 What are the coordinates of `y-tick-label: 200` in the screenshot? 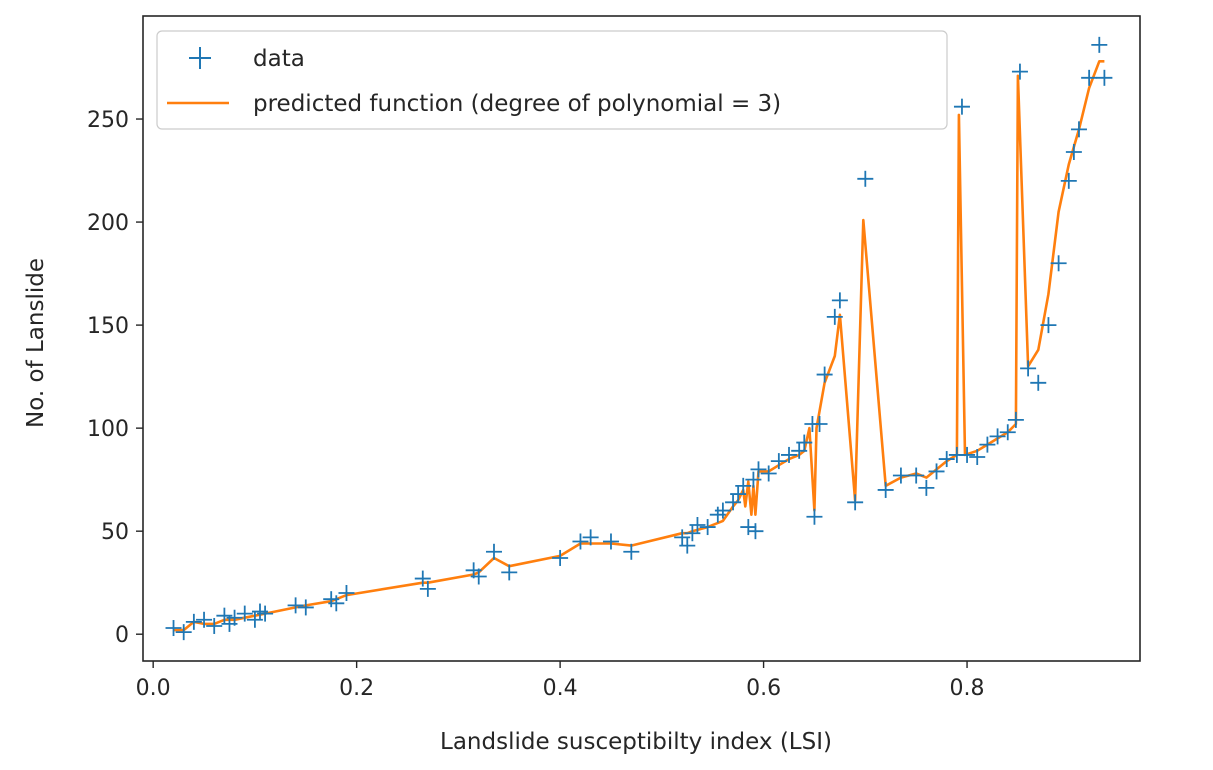 It's located at (108, 223).